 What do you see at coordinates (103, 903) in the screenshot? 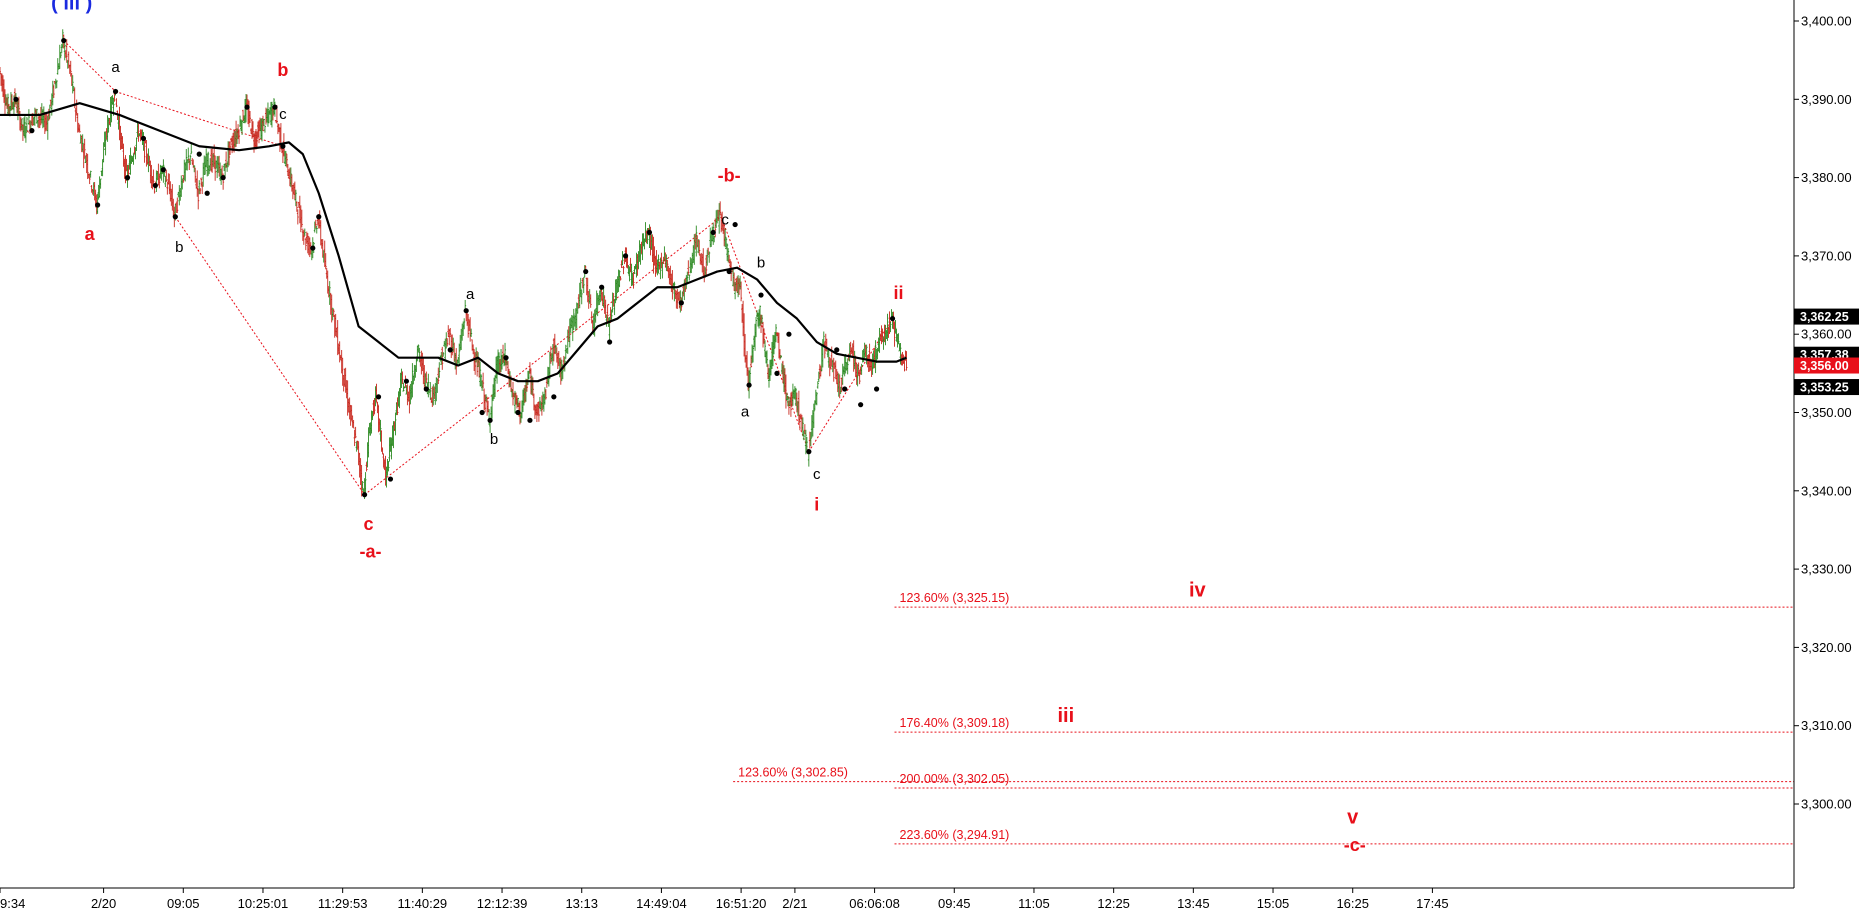
I see `time-tick-label: 2/20` at bounding box center [103, 903].